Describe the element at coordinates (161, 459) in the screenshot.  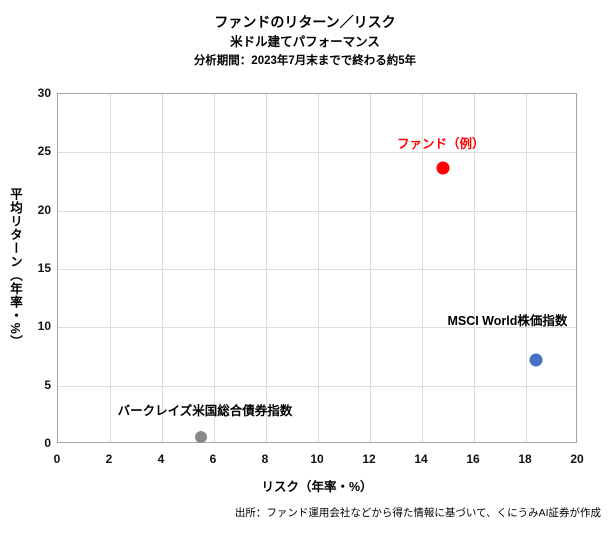
I see `x-tick-label: 4` at that location.